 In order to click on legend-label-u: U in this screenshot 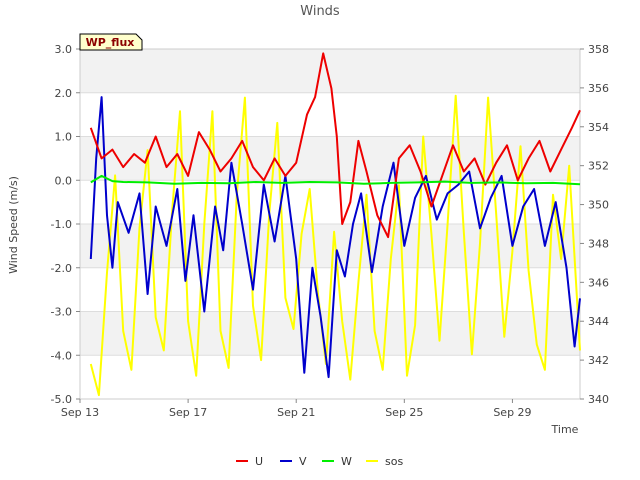, I will do `click(259, 461)`.